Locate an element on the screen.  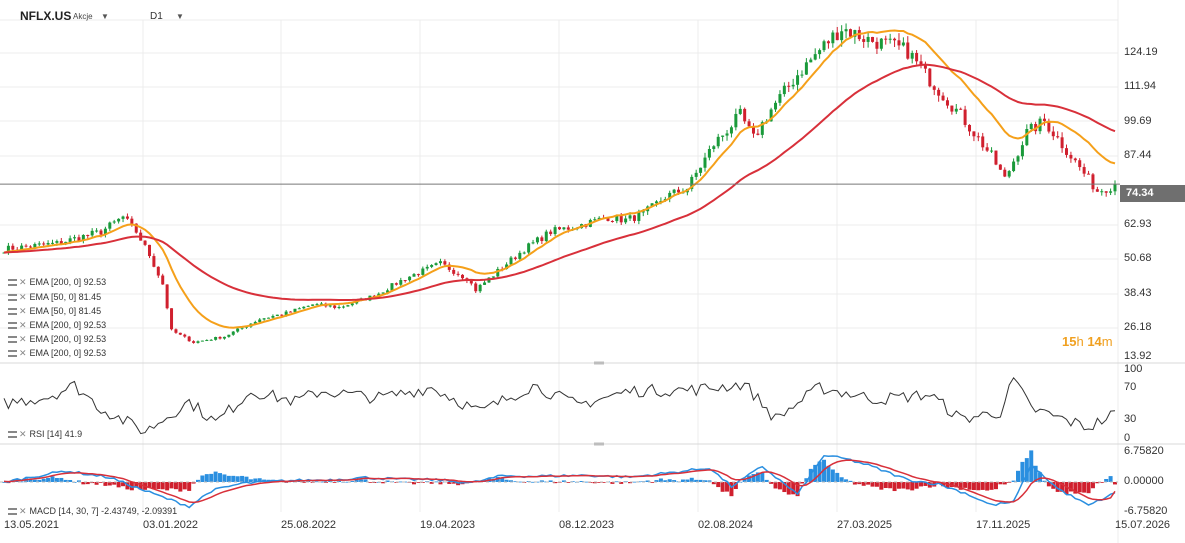
countdown-hours-unit: h is located at coordinates (1080, 341).